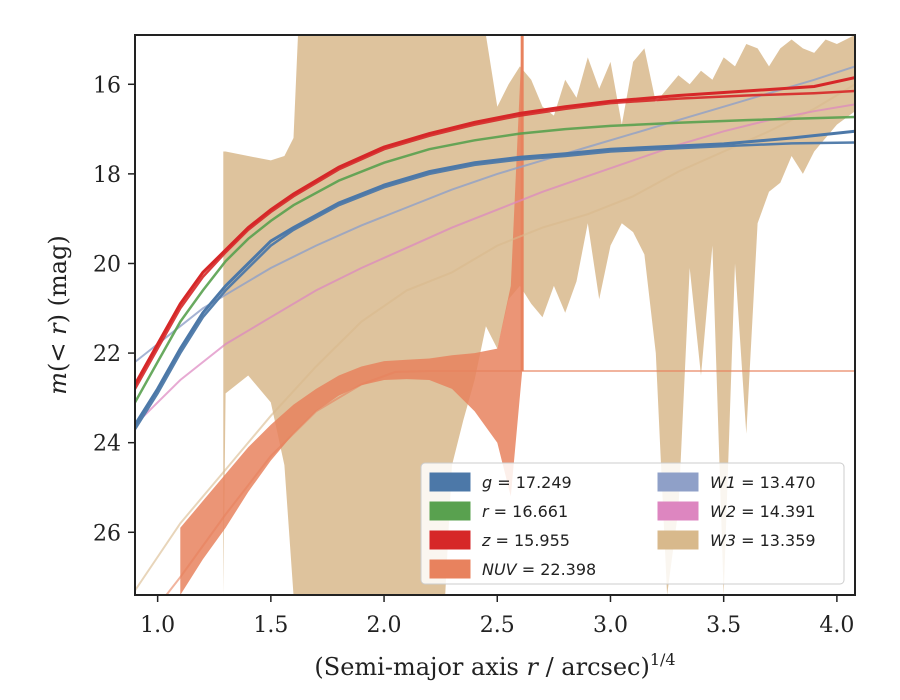 The image size is (900, 700). I want to click on legend-swatch-nuv, so click(450, 569).